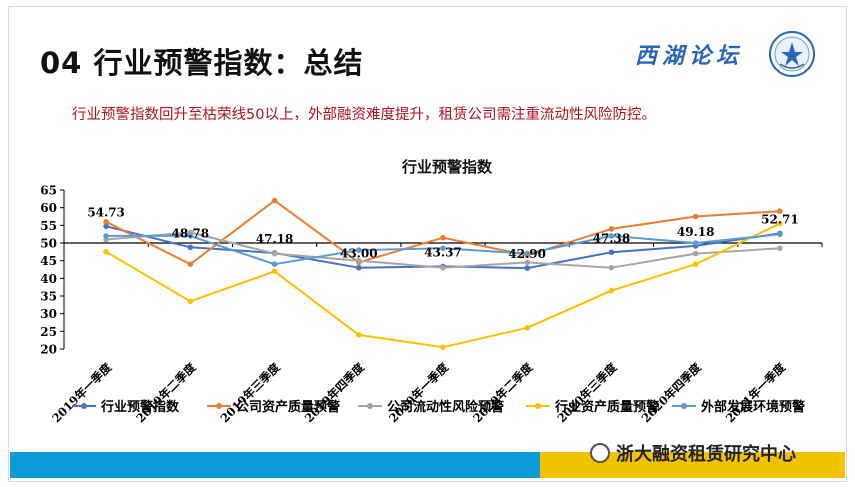 The width and height of the screenshot is (855, 487). Describe the element at coordinates (48, 332) in the screenshot. I see `y-tick-label: 25` at that location.